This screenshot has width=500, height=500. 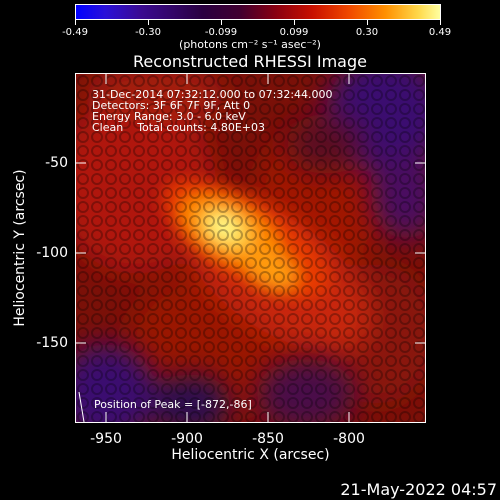 I want to click on y-tick-label: -100, so click(x=52, y=253).